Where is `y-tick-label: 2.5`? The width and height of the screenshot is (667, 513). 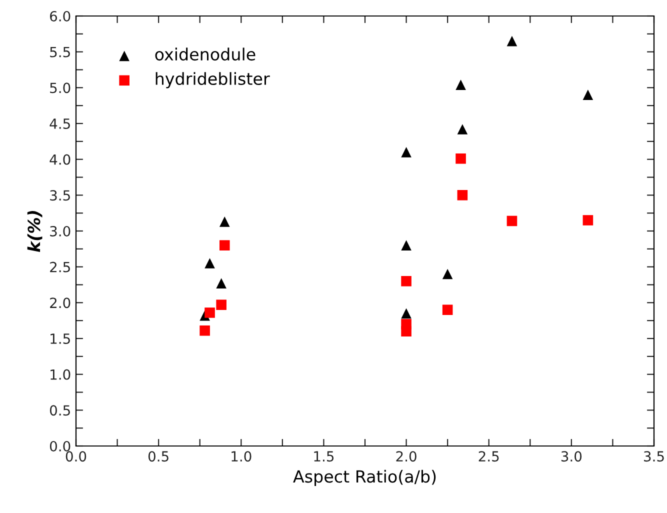 y-tick-label: 2.5 is located at coordinates (60, 267).